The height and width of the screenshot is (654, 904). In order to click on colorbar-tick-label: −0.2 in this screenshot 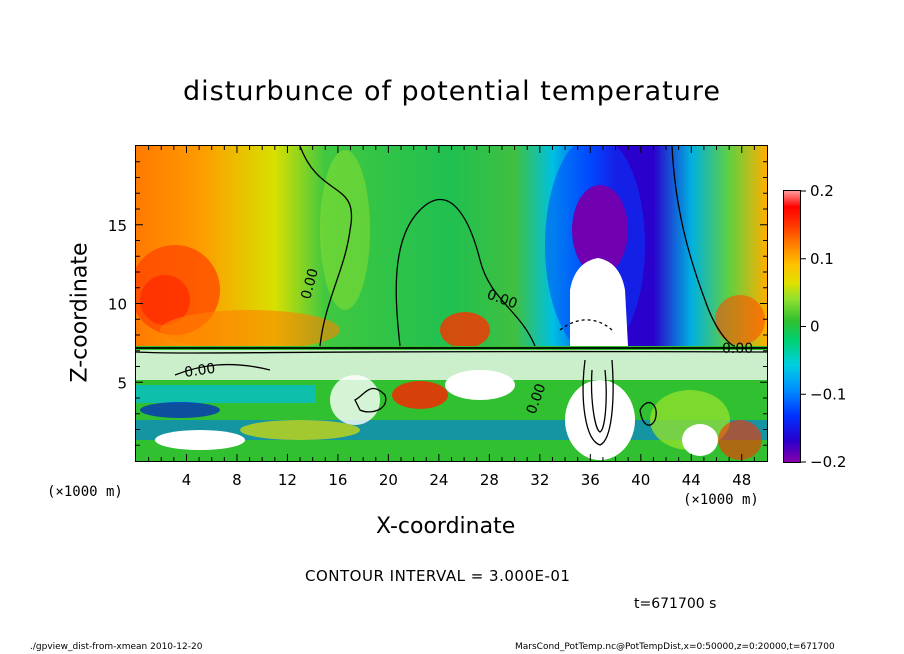, I will do `click(828, 462)`.